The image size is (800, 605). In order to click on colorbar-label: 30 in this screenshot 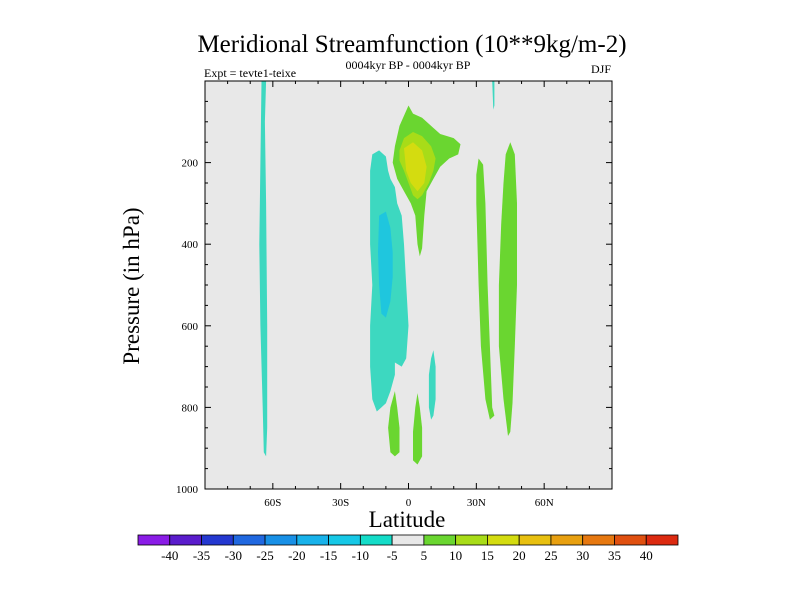, I will do `click(582, 555)`.